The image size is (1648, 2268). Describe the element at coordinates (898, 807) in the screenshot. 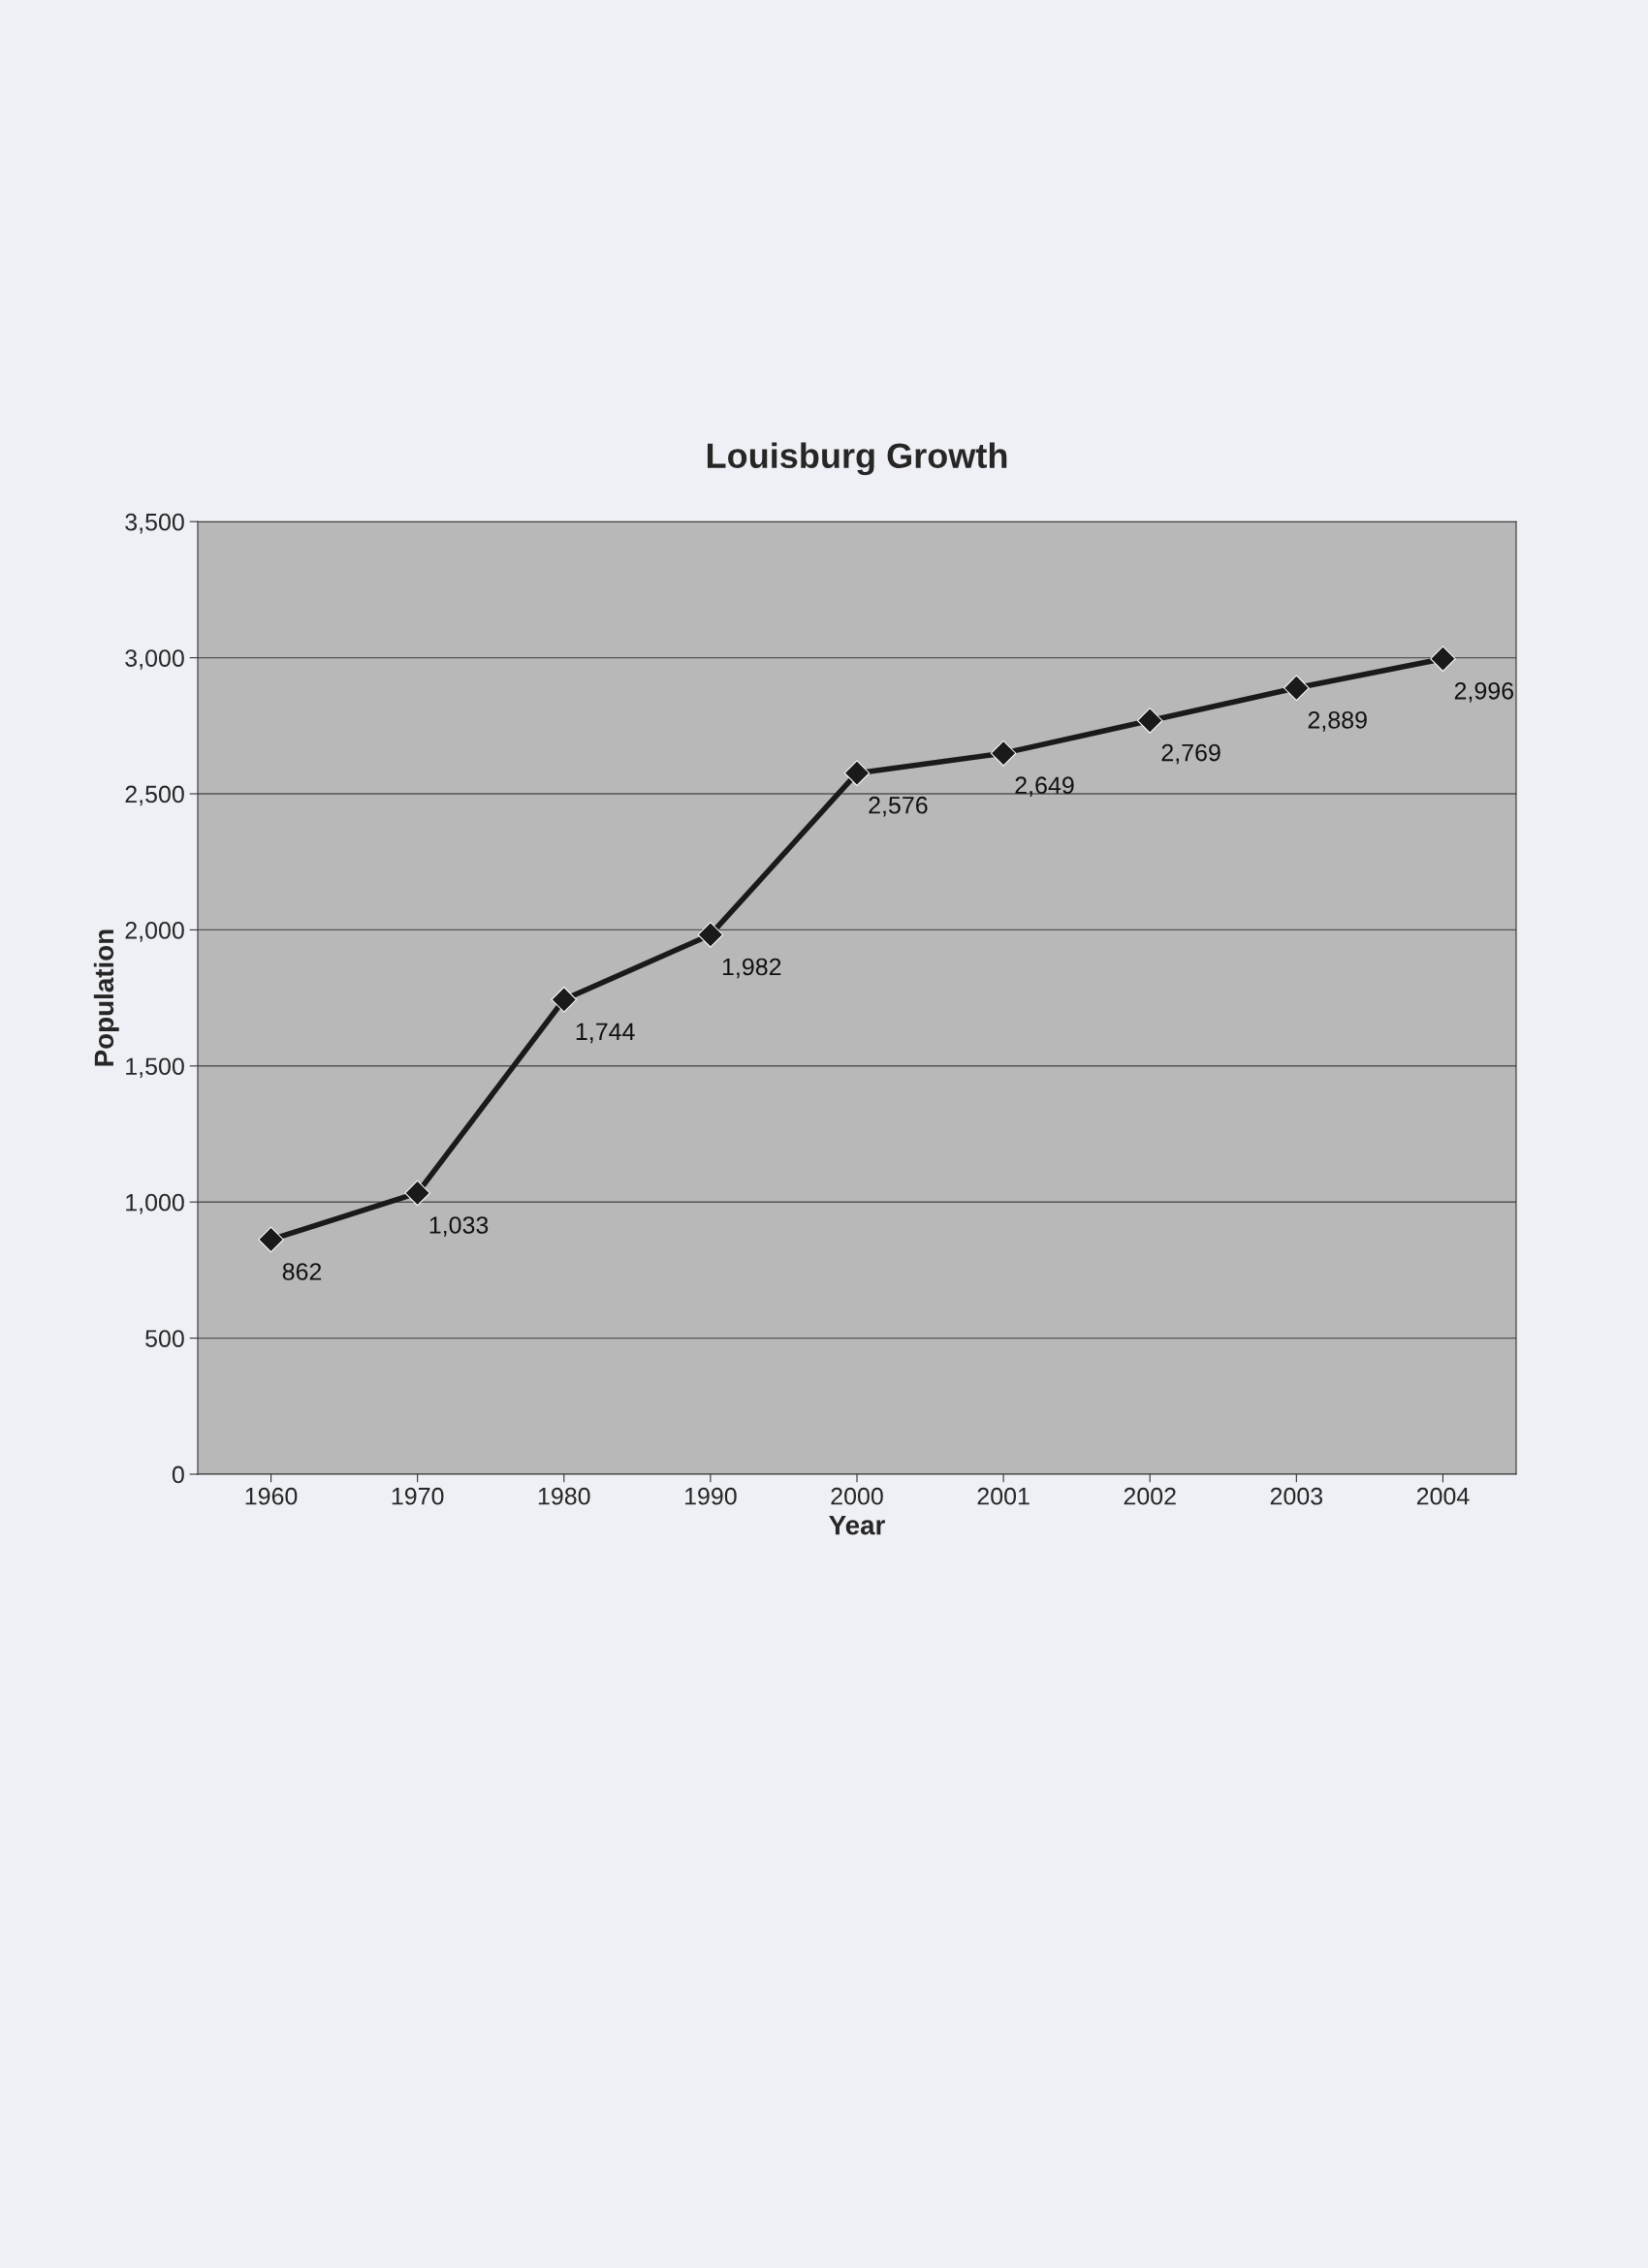

I see `data-label: 2,576` at that location.